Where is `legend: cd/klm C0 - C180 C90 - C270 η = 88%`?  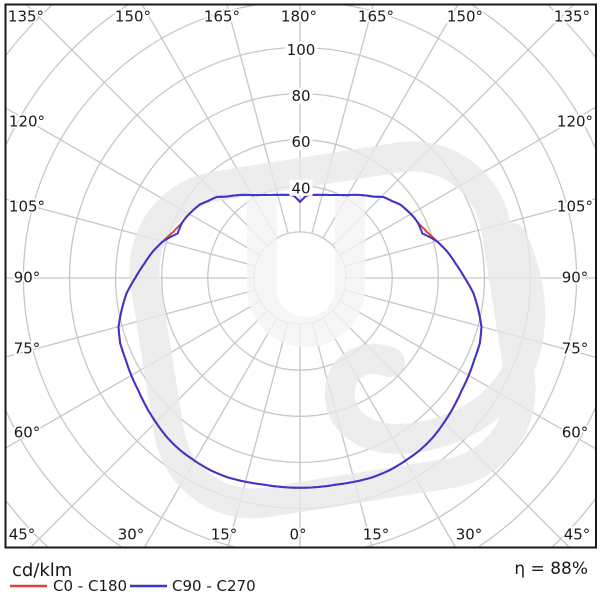
legend: cd/klm C0 - C180 C90 - C270 η = 88% is located at coordinates (299, 577).